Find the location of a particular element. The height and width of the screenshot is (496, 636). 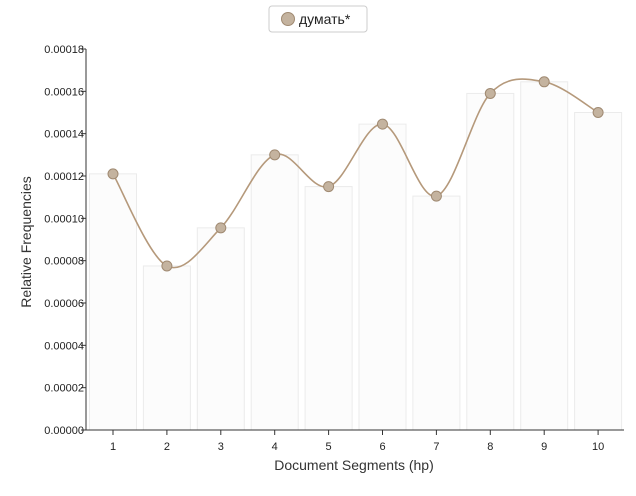

y-tick-label: 0.00002 is located at coordinates (64, 389).